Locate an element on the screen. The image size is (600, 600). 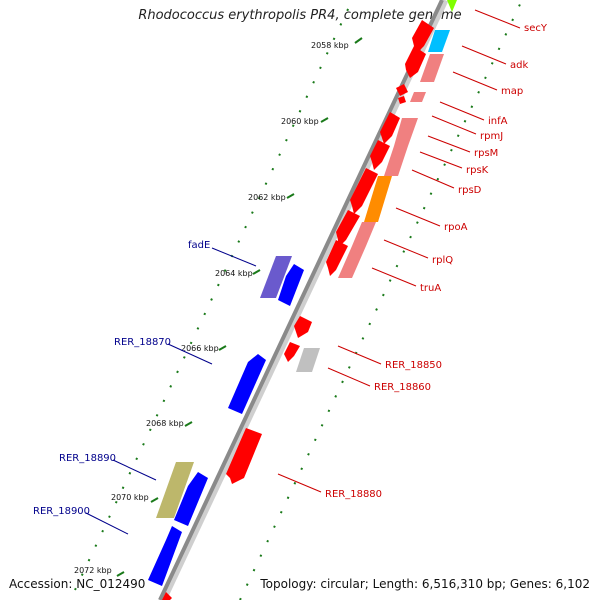
tick-label: 2072 kbp is located at coordinates (93, 570).